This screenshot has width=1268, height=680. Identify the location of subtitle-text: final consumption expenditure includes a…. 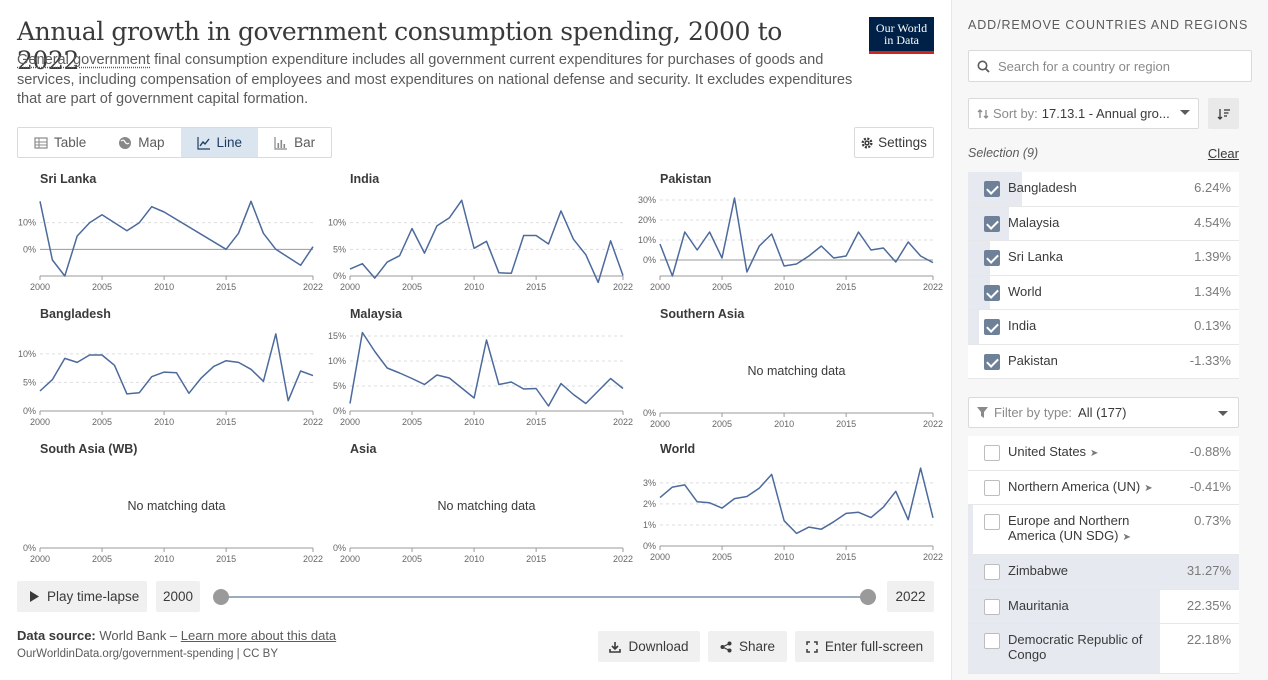
(435, 79).